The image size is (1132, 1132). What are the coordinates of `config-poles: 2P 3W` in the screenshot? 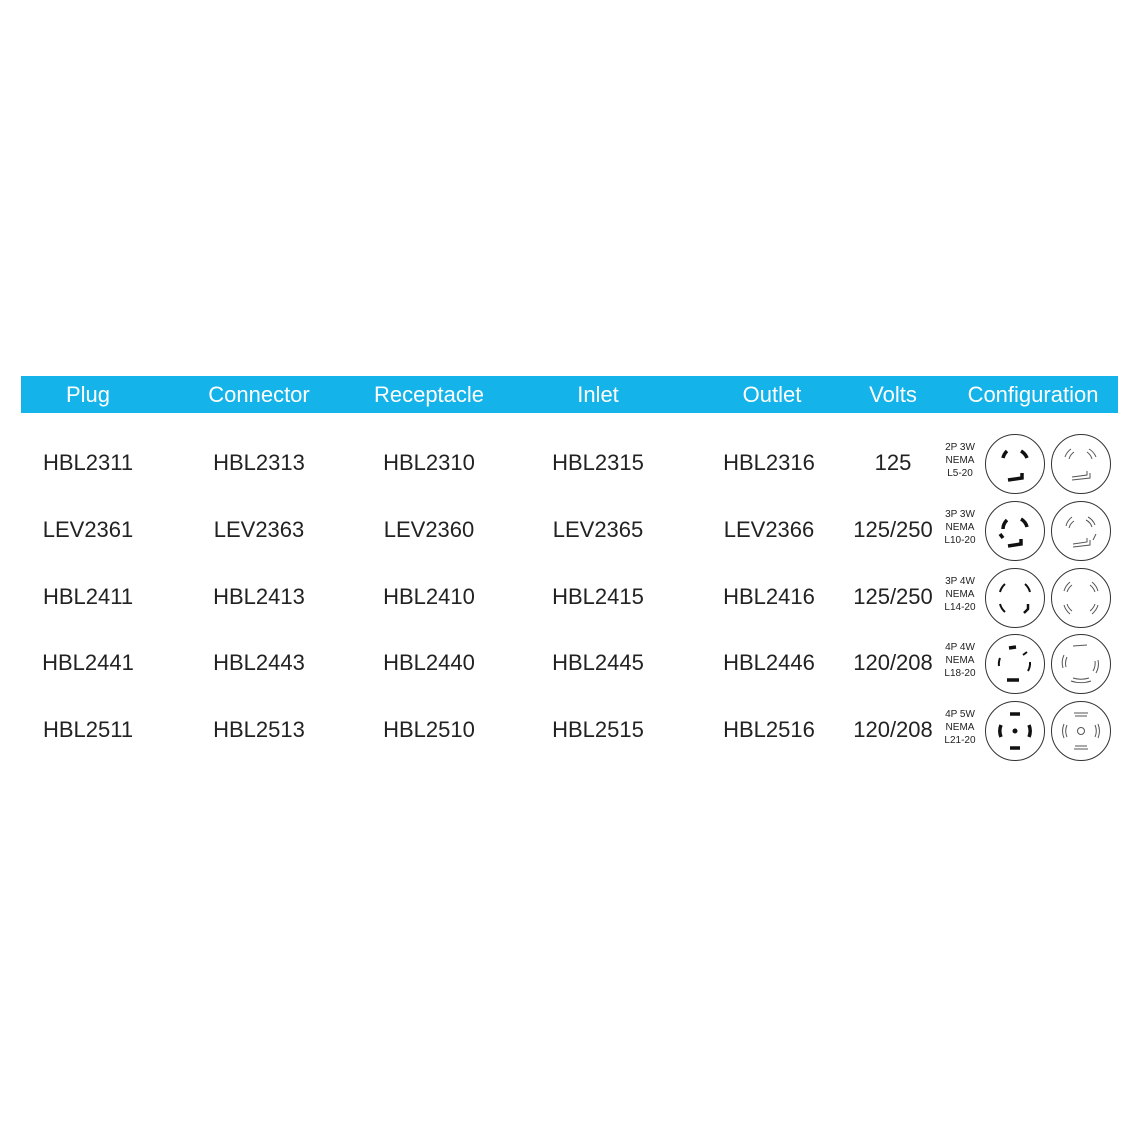 It's located at (960, 447).